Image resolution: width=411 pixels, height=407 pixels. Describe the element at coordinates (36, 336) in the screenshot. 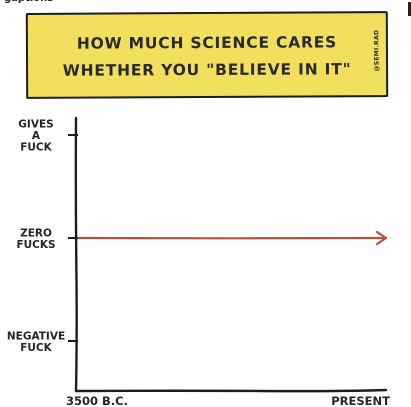

I see `y-tick-label-line: NEGATIVE` at that location.